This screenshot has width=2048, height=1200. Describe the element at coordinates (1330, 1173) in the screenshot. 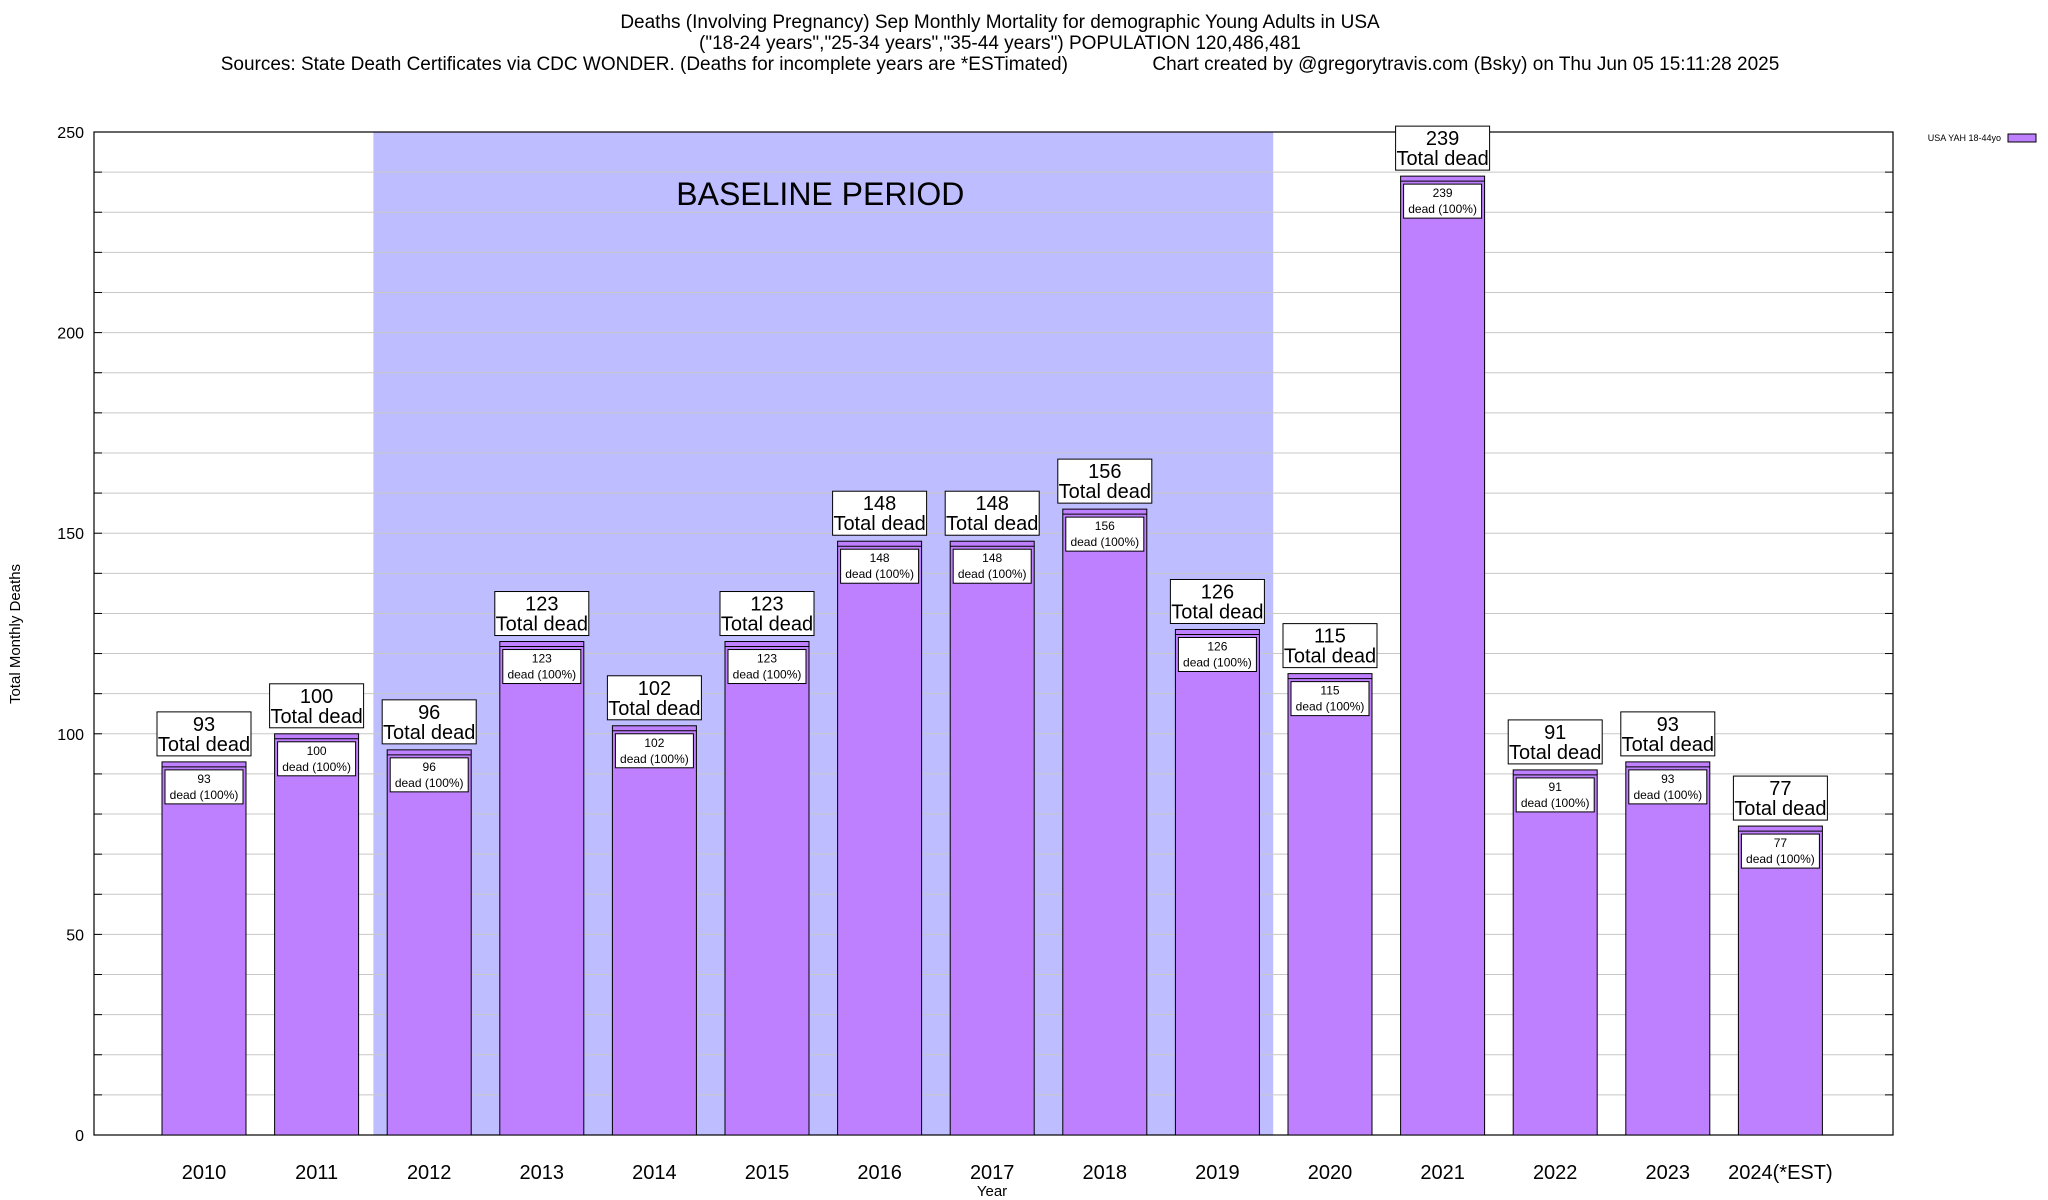

I see `x-tick-label: 2020` at that location.